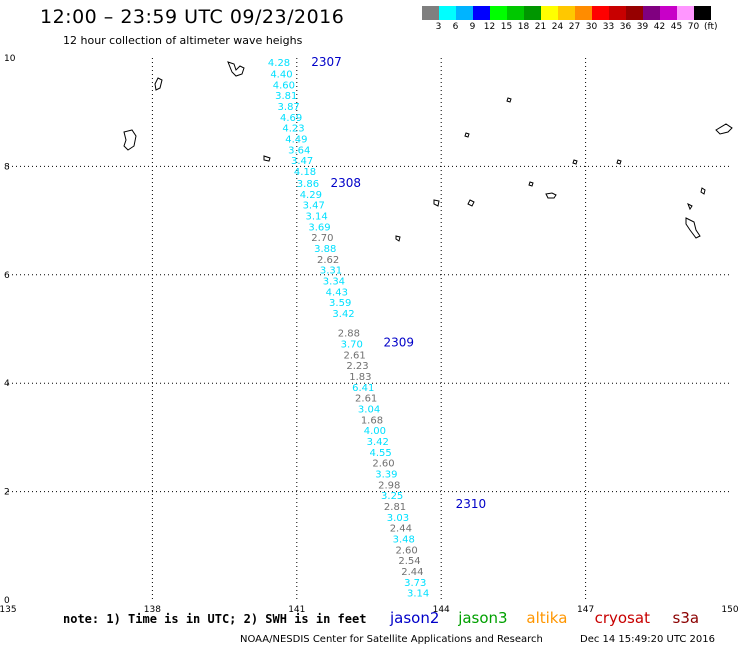 This screenshot has width=740, height=650. I want to click on map-title: 12:00 – 23:59 UTC 09/23/2016, so click(192, 17).